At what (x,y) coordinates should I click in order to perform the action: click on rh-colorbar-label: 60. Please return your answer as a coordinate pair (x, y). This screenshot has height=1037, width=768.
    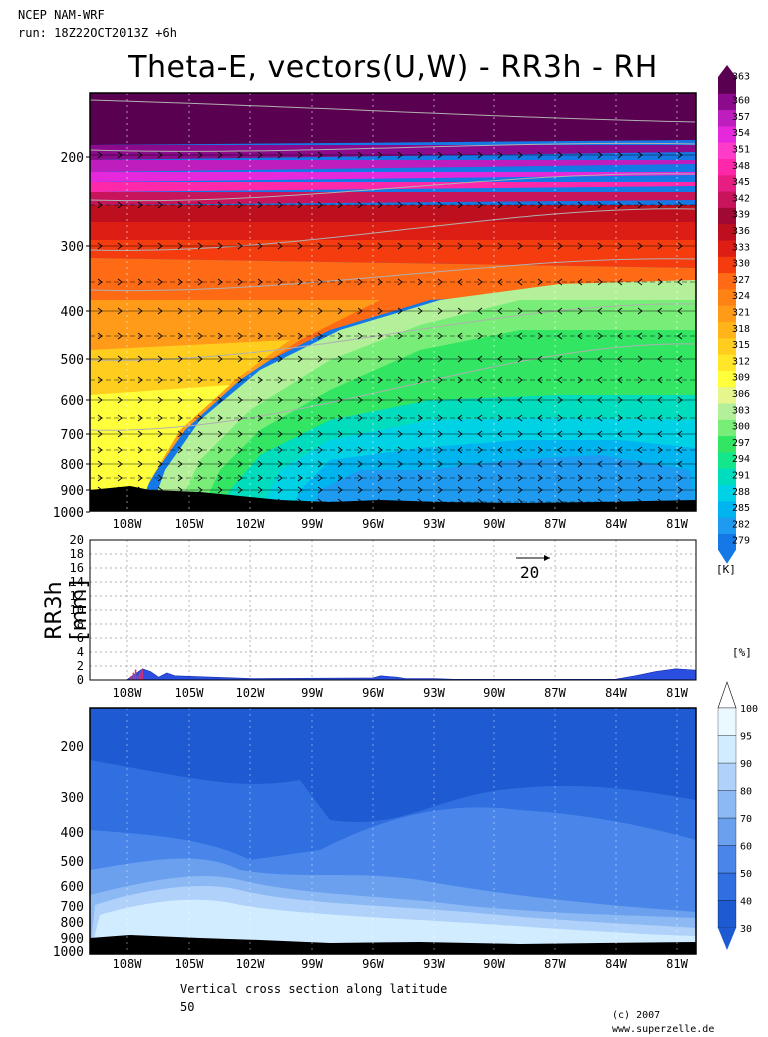
    Looking at the image, I should click on (746, 847).